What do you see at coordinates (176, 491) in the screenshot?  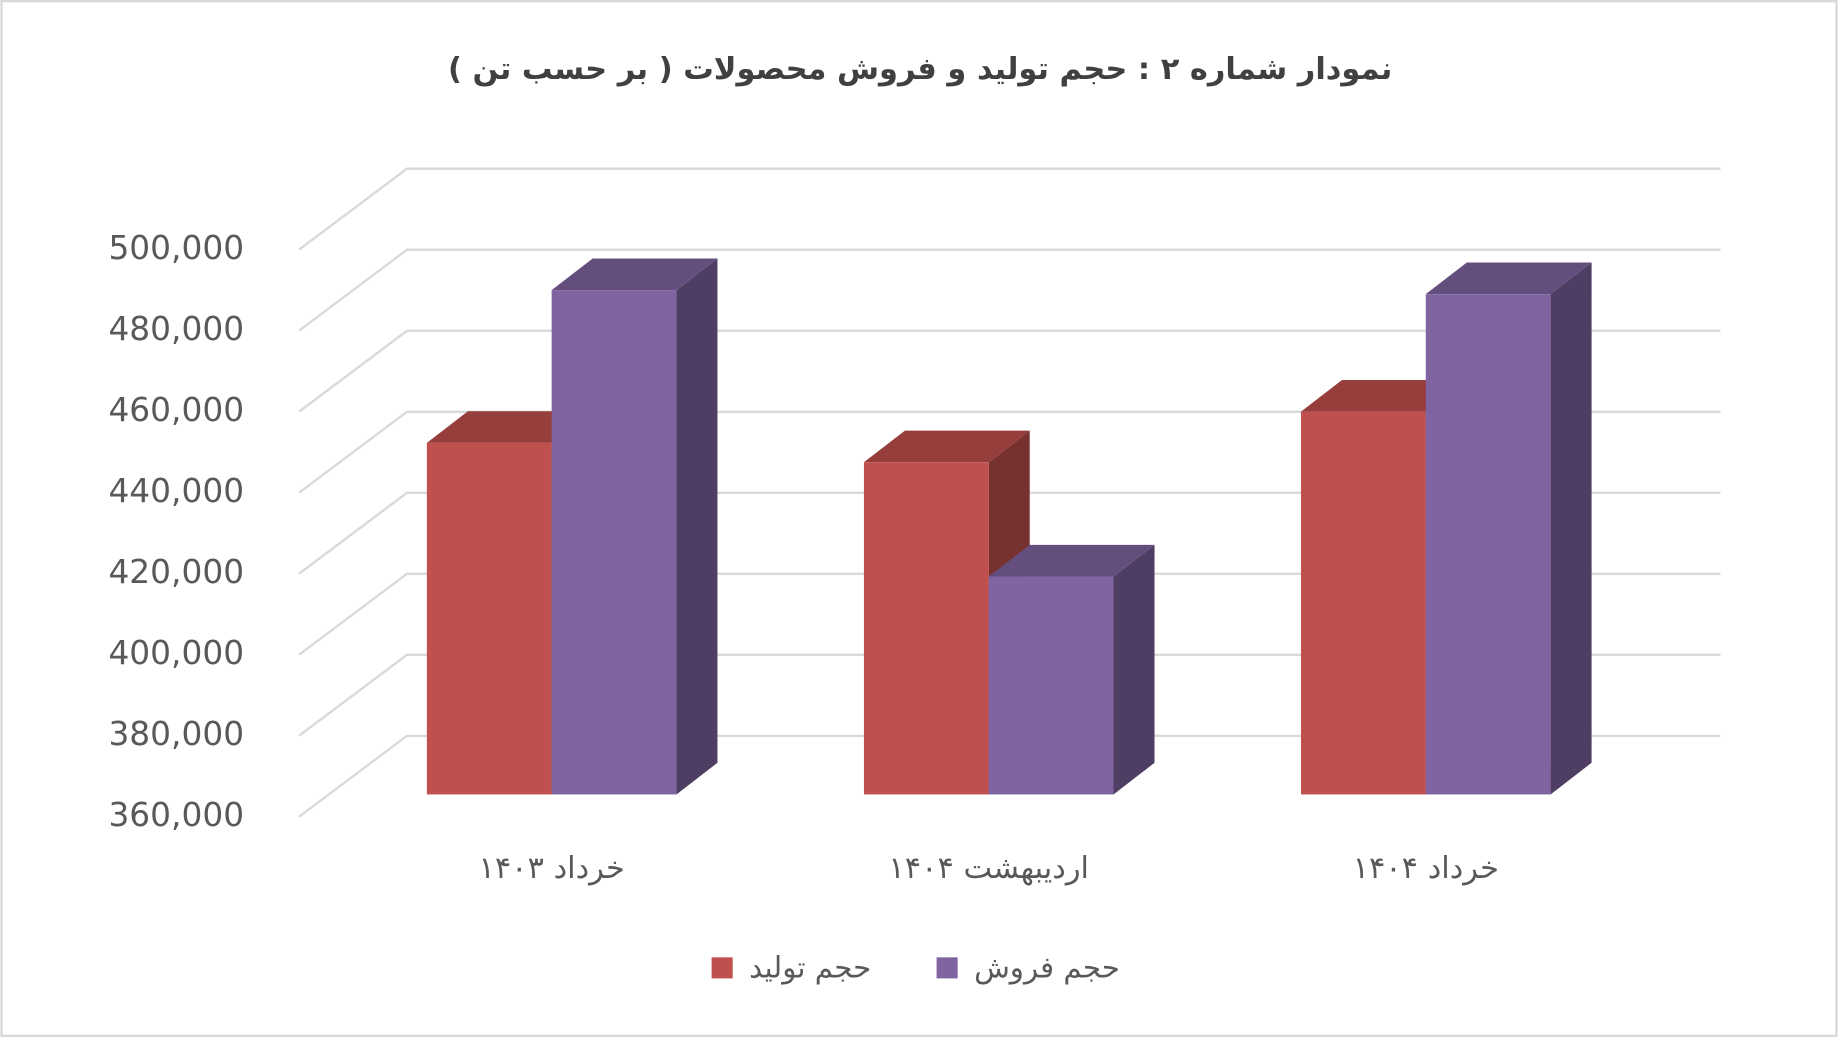 I see `y-tick-label: 440,000` at bounding box center [176, 491].